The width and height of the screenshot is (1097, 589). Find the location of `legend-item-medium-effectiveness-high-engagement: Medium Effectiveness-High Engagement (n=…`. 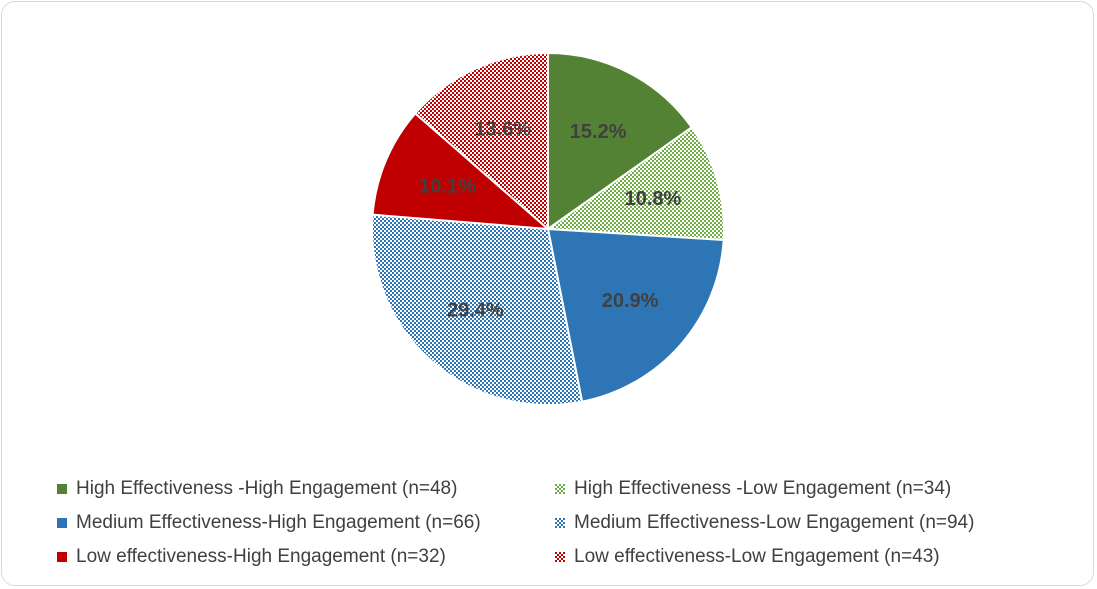

legend-item-medium-effectiveness-high-engagement: Medium Effectiveness-High Engagement (n=… is located at coordinates (306, 523).